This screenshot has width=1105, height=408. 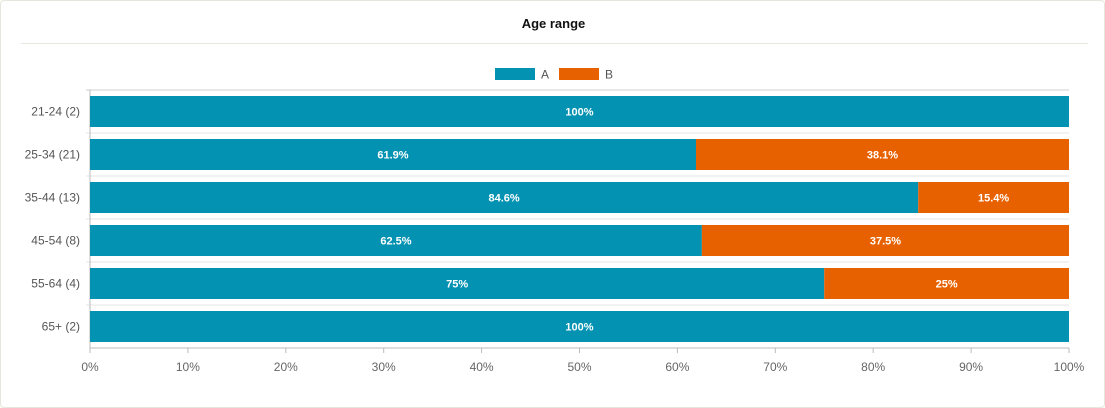 What do you see at coordinates (609, 75) in the screenshot?
I see `legend-label: B` at bounding box center [609, 75].